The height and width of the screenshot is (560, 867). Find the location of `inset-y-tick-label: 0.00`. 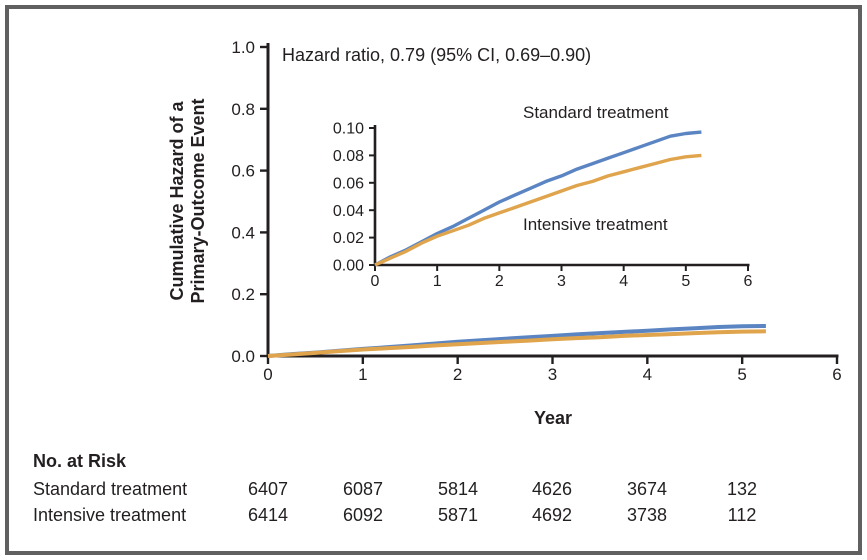

inset-y-tick-label: 0.00 is located at coordinates (348, 266).